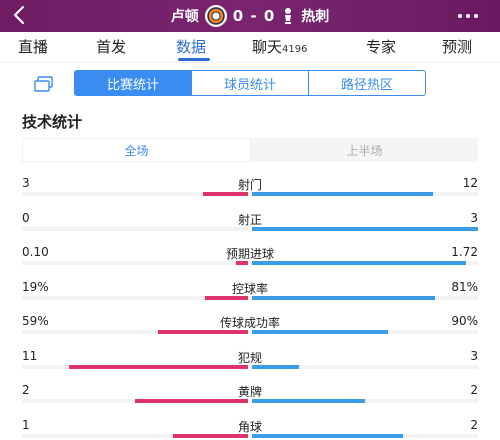 The width and height of the screenshot is (500, 440). Describe the element at coordinates (215, 16) in the screenshot. I see `luton-badge-icon` at that location.